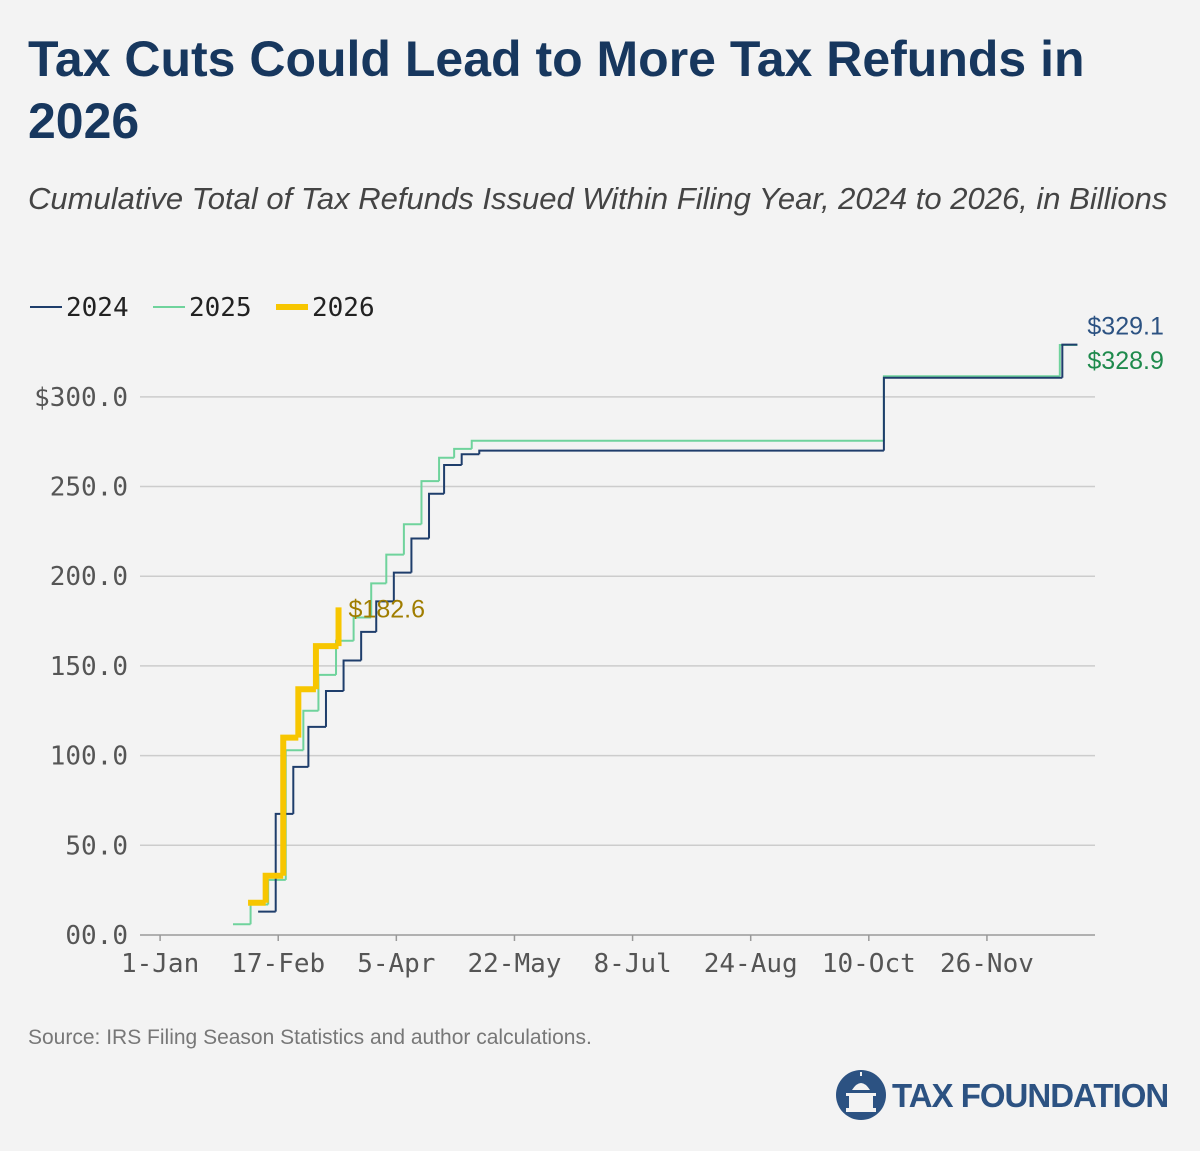  I want to click on legend-label: 2026, so click(343, 308).